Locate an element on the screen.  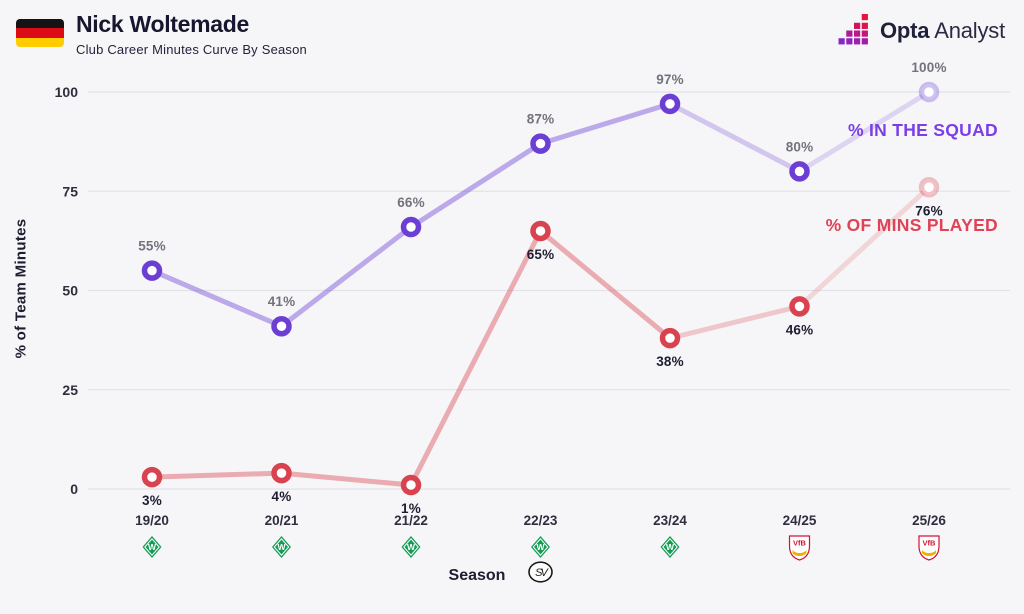
opta-analyst-logo: Opta Analyst is located at coordinates (921, 30).